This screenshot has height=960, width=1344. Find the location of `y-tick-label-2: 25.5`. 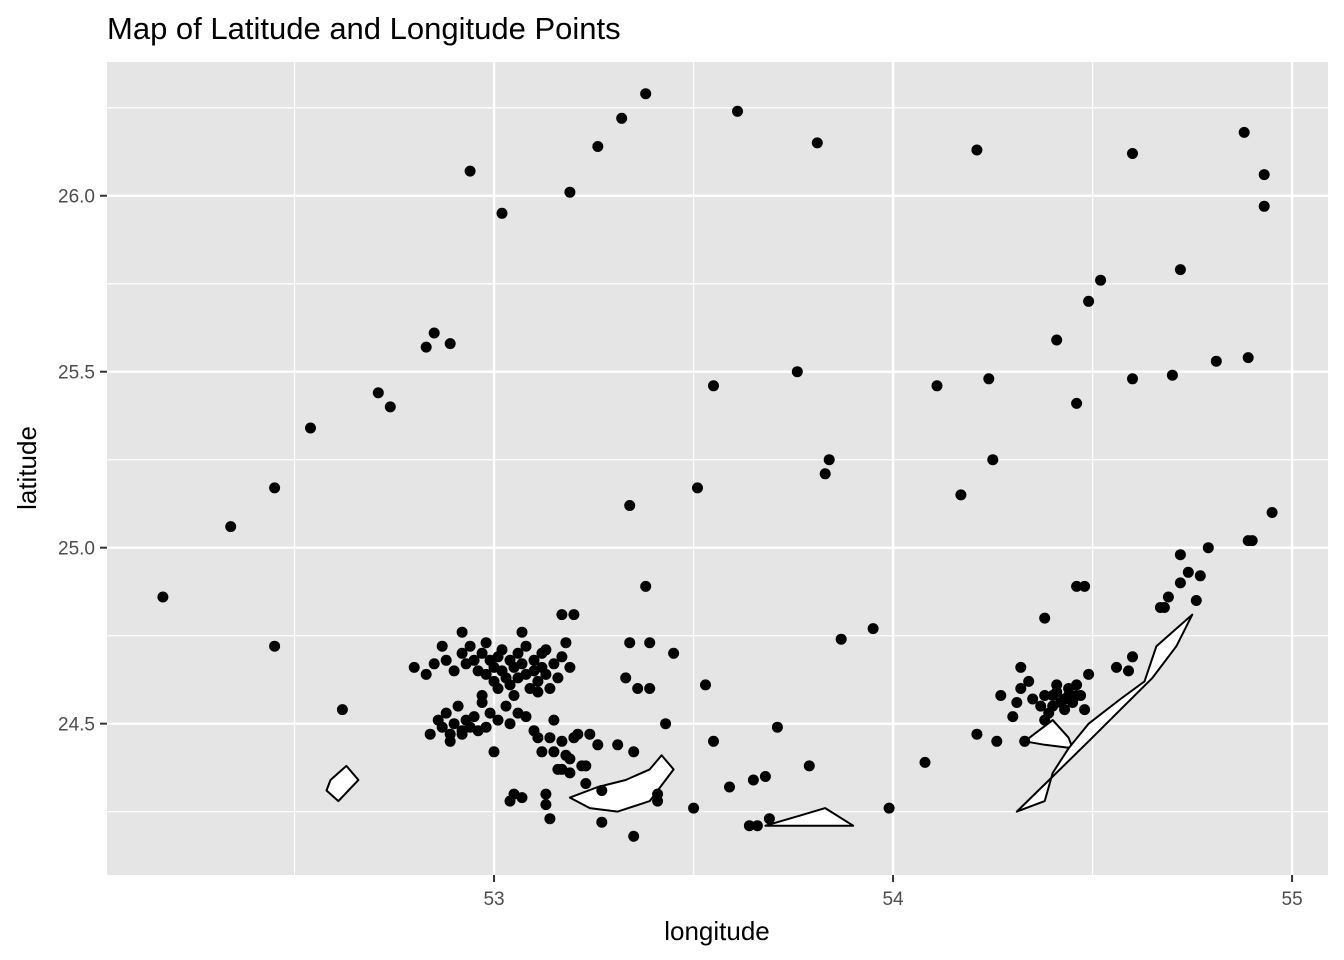

y-tick-label-2: 25.5 is located at coordinates (76, 373).